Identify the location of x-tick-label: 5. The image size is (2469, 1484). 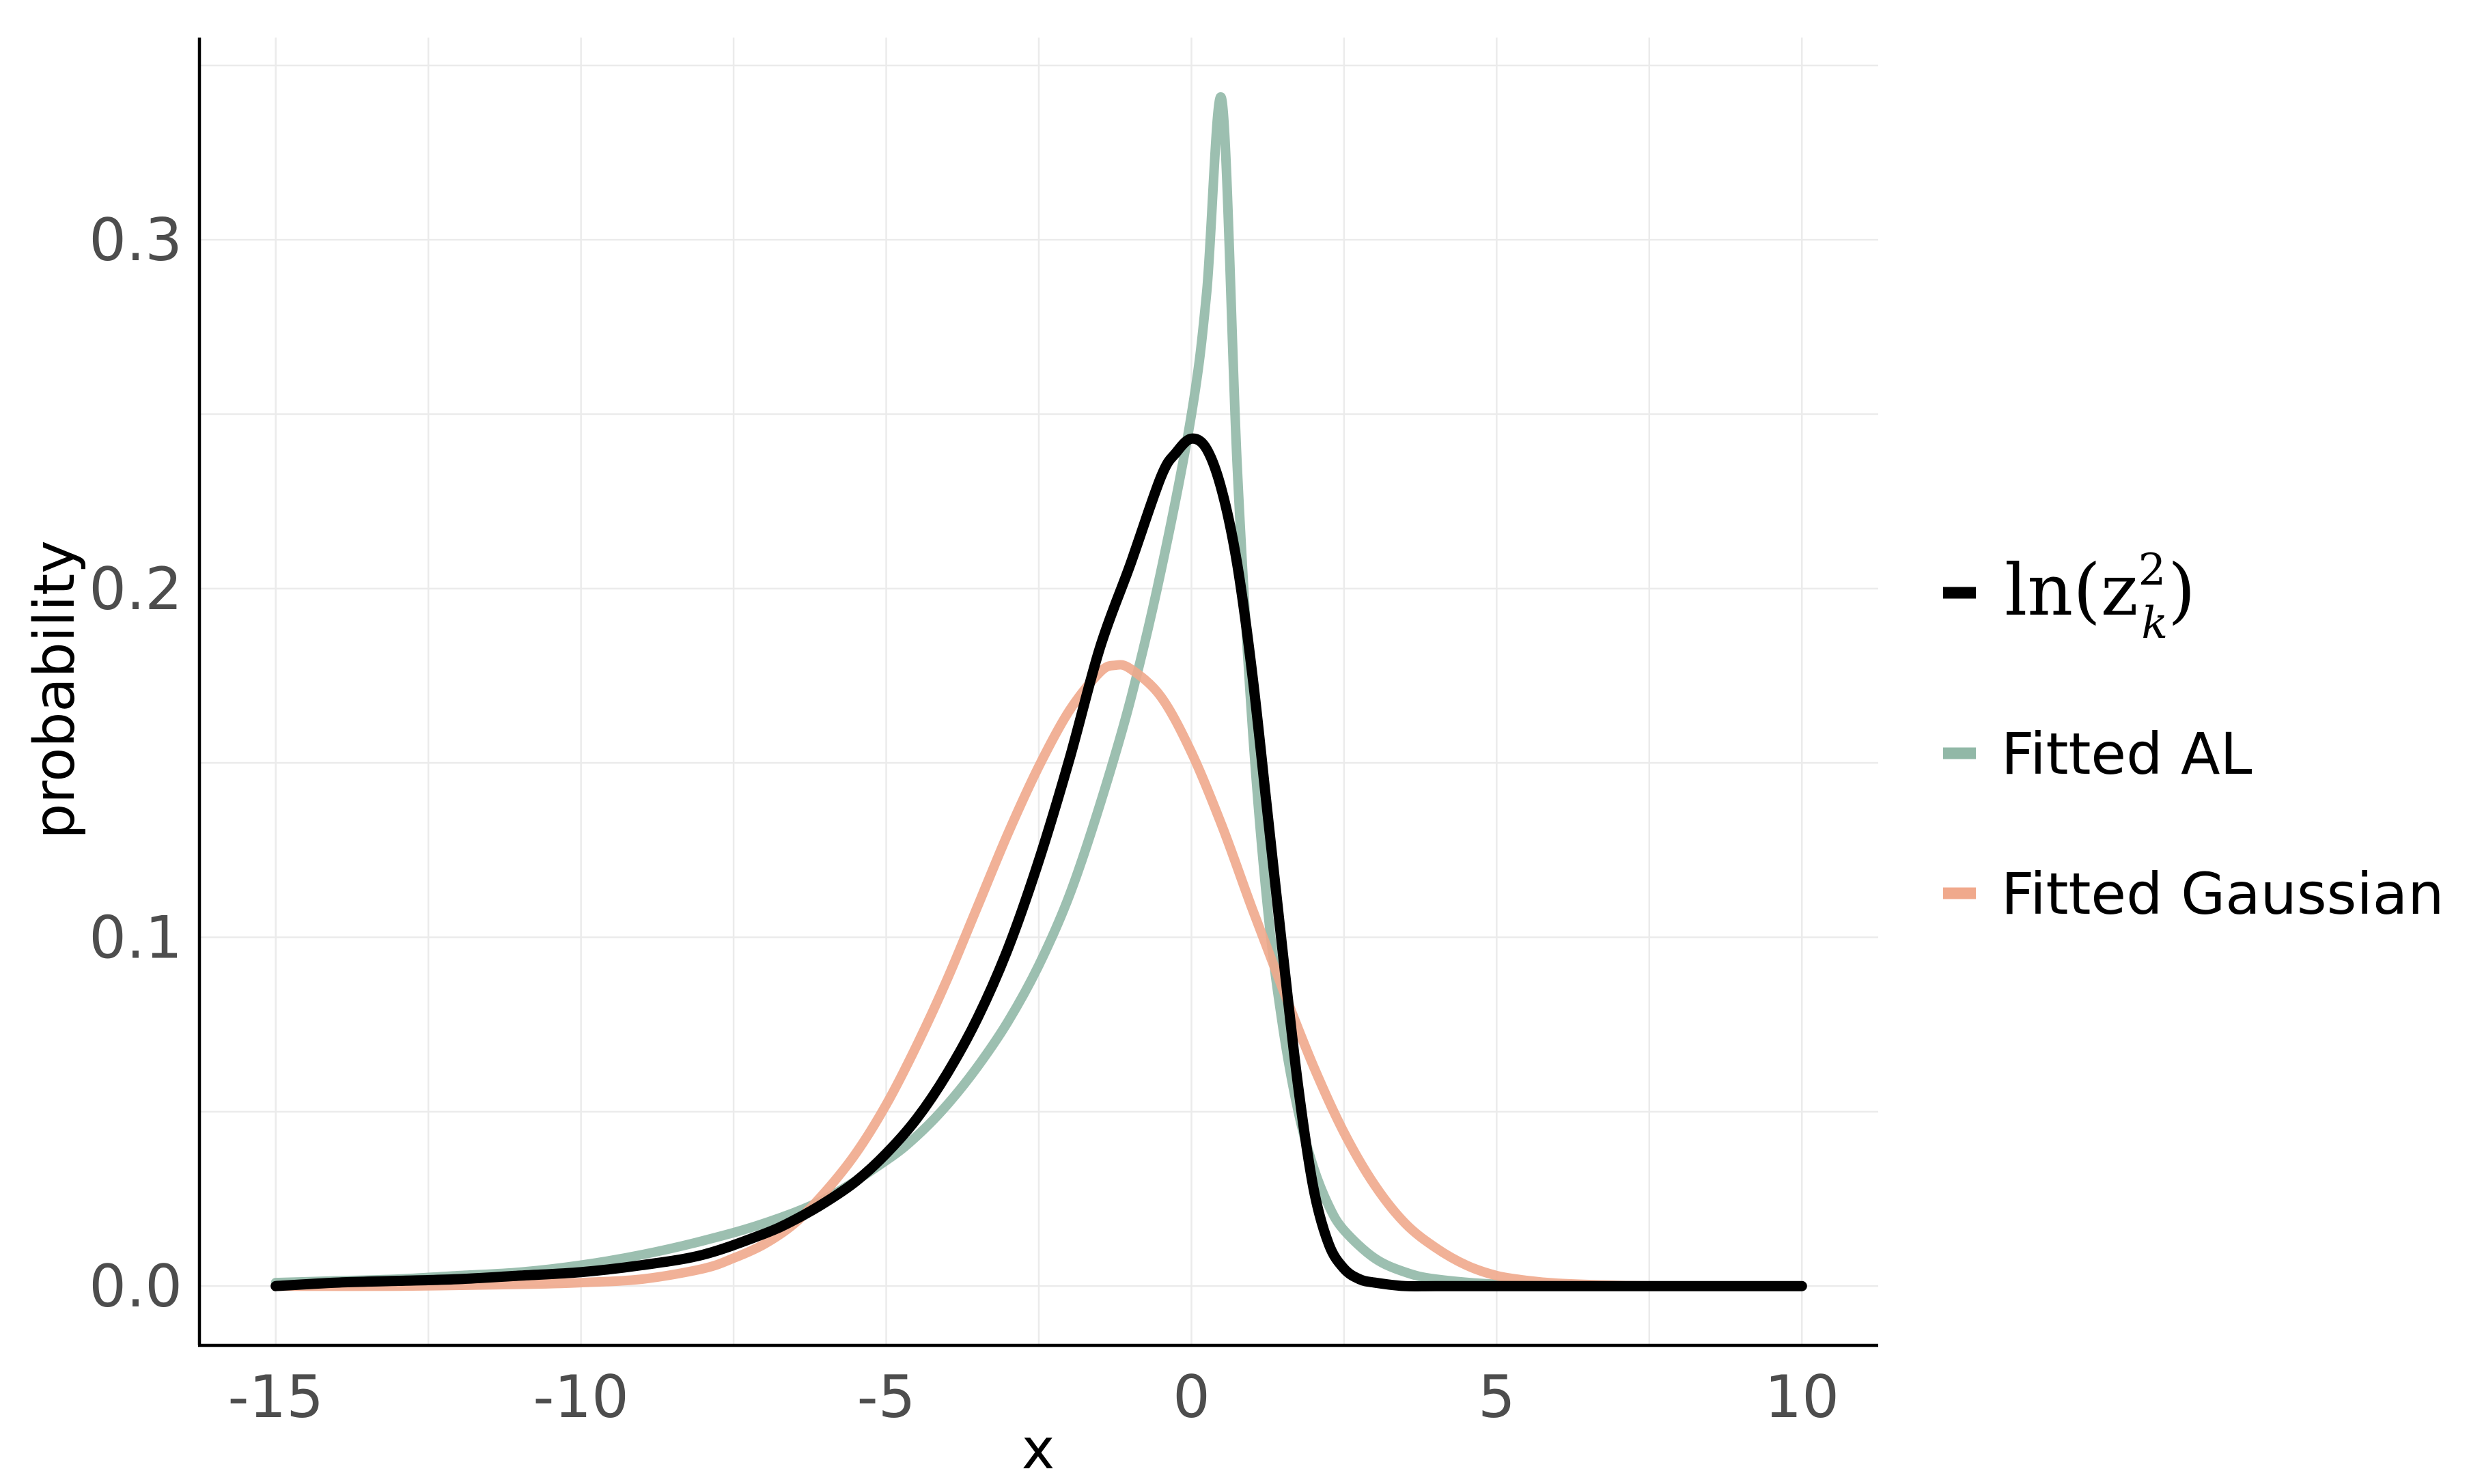
(1497, 1397).